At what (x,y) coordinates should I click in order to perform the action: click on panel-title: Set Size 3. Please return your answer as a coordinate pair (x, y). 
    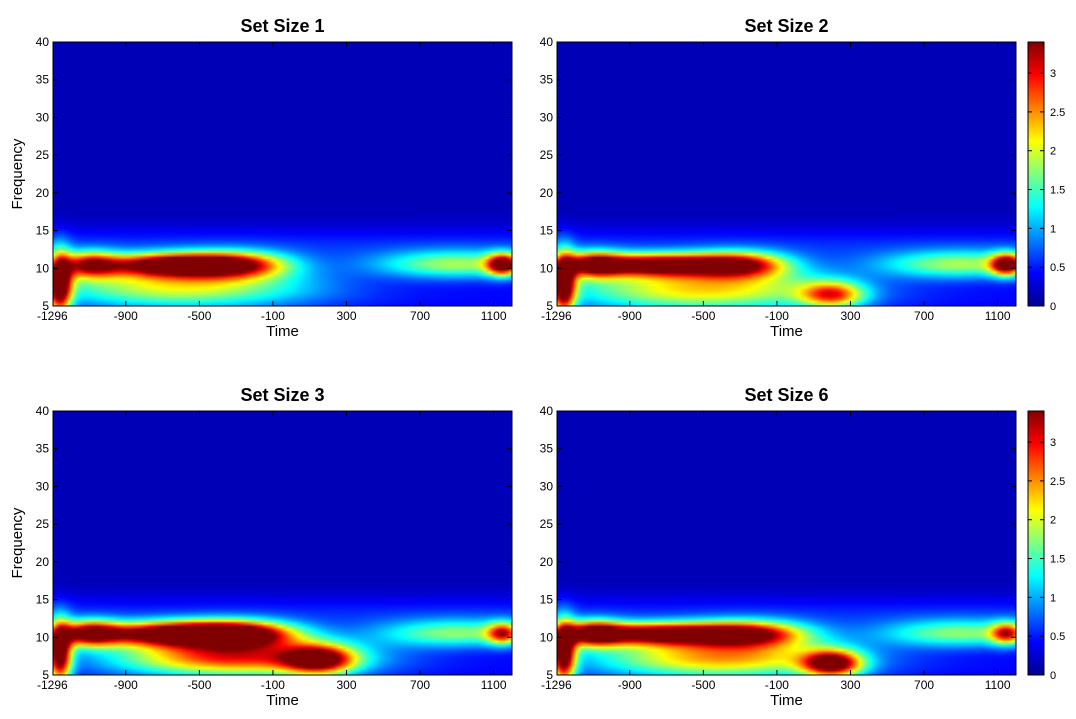
    Looking at the image, I should click on (282, 395).